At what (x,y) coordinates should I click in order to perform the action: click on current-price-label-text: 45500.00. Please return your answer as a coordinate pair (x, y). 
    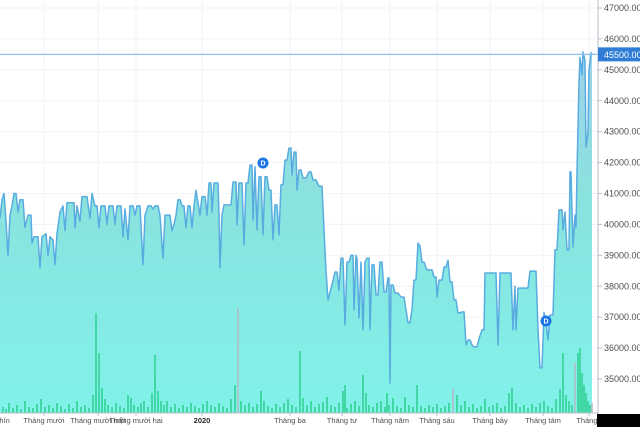
    Looking at the image, I should click on (622, 55).